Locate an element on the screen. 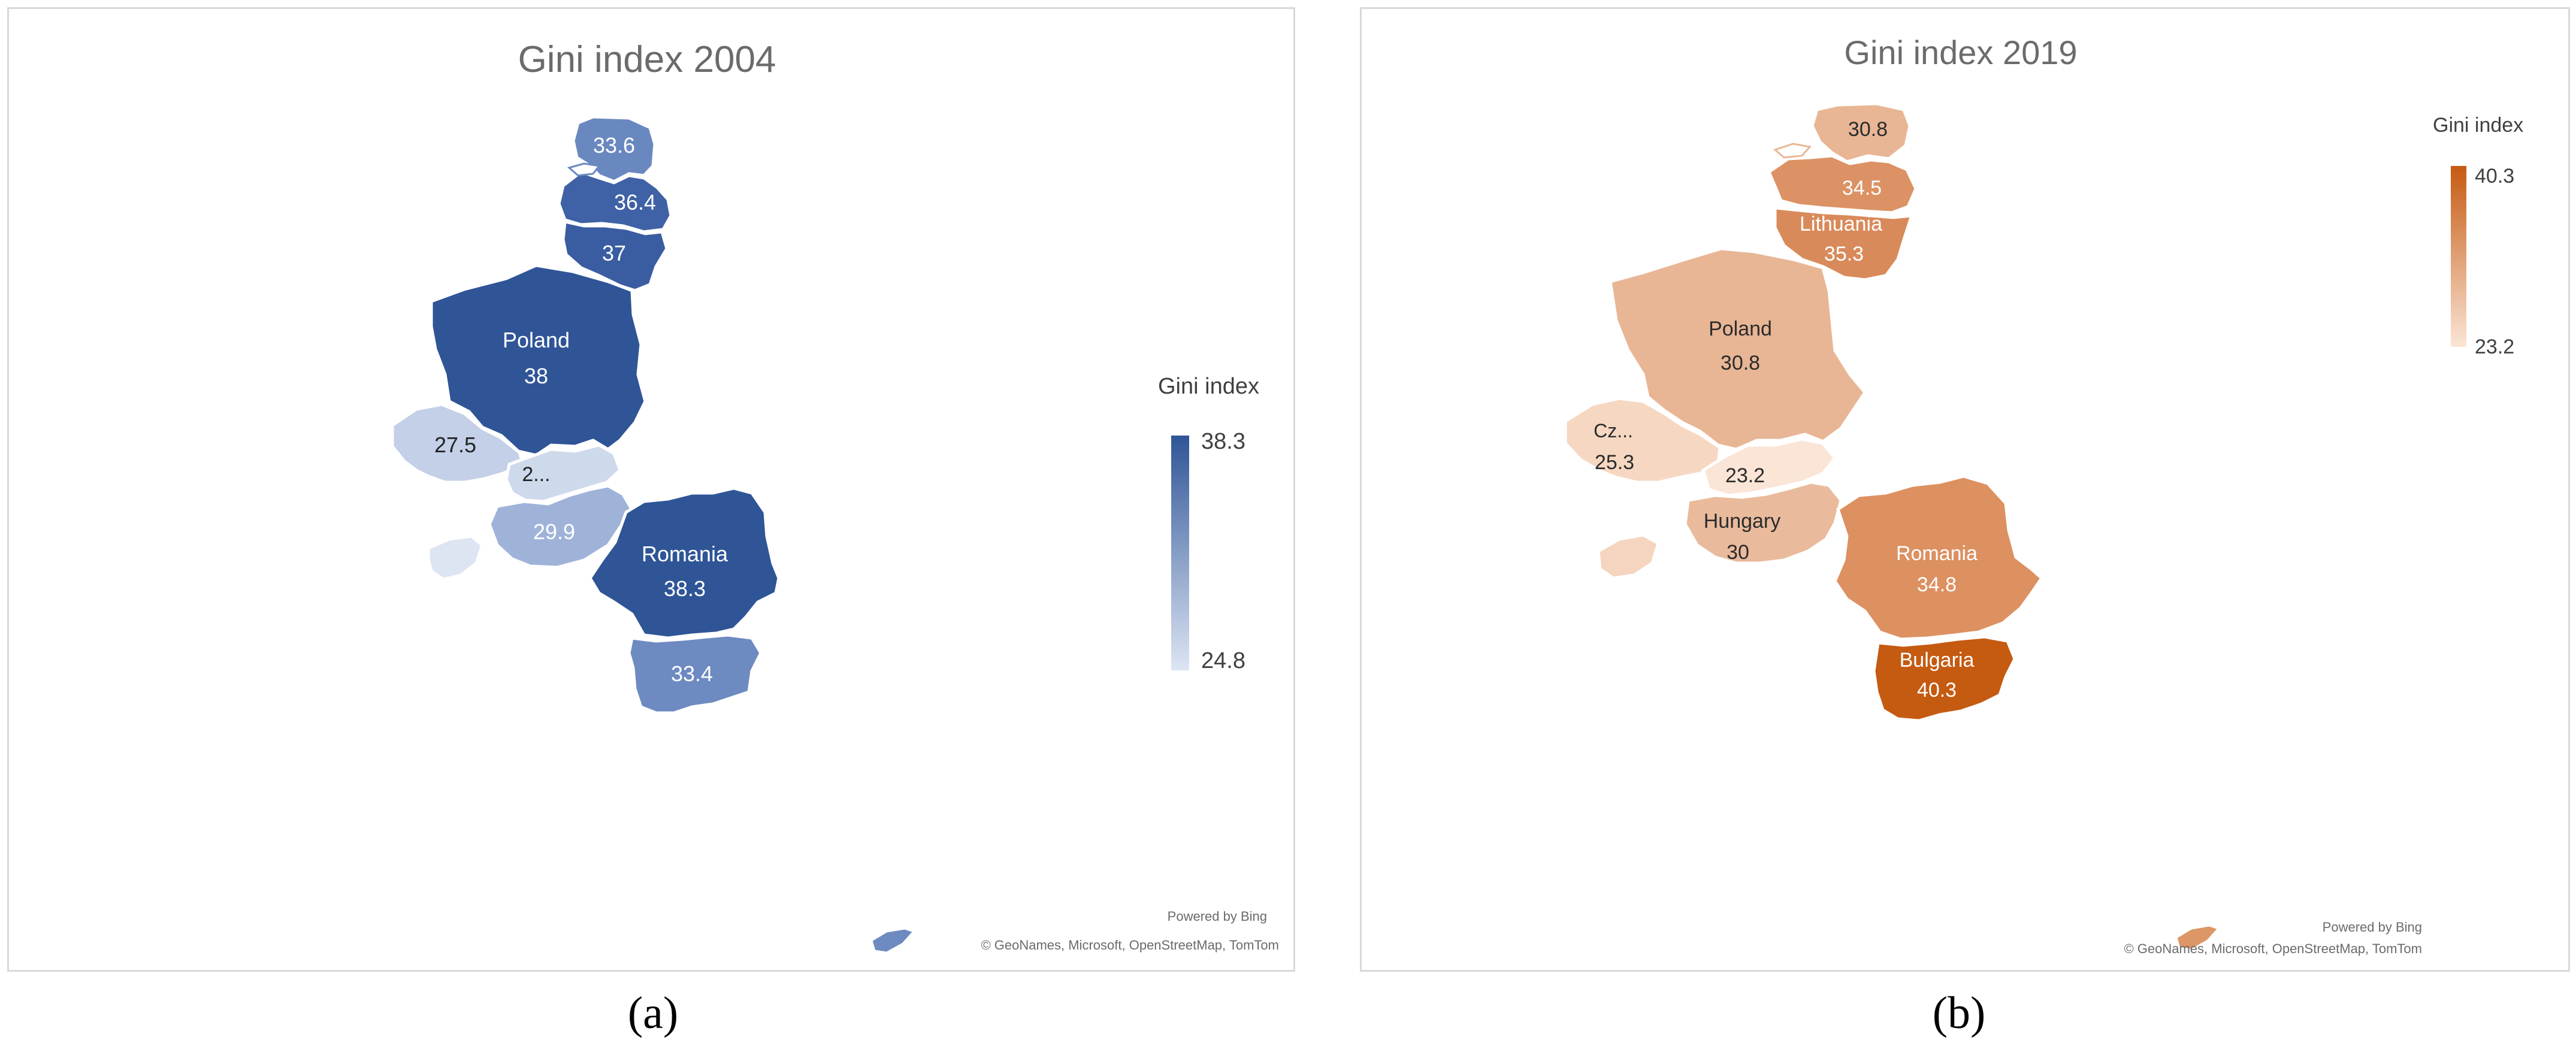  label-value-czechia: 27.5 is located at coordinates (455, 445).